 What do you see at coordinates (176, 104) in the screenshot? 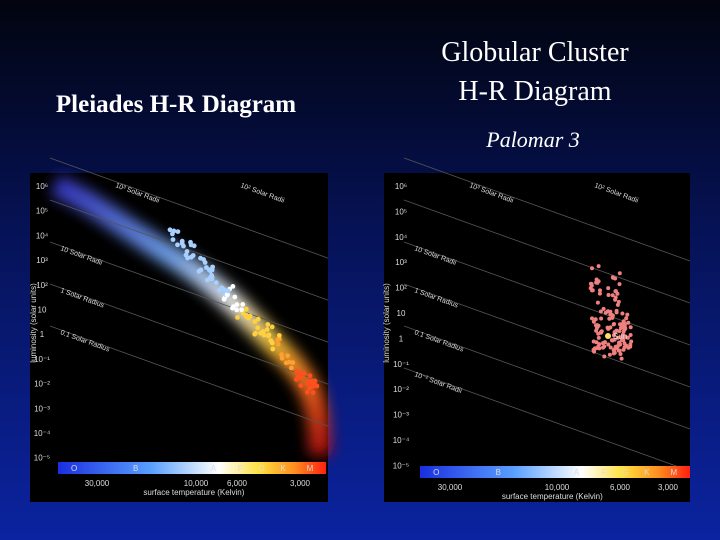
I see `title-left: Pleiades H-R Diagram` at bounding box center [176, 104].